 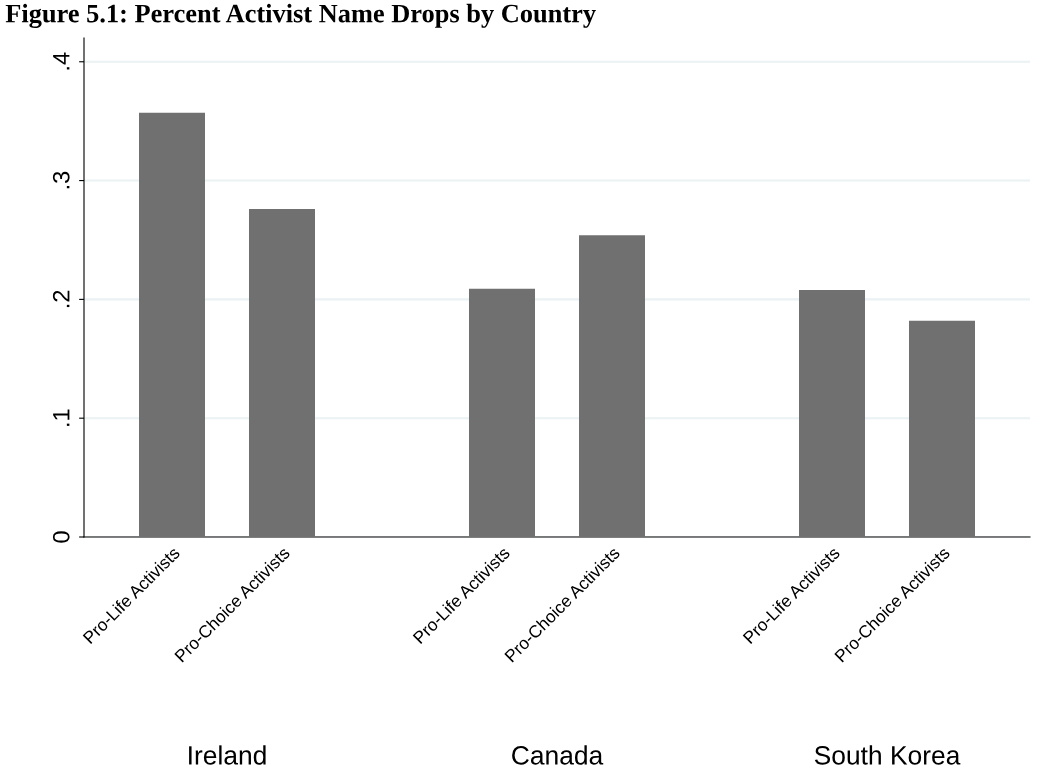 I want to click on y-tick-label: .2, so click(x=61, y=299).